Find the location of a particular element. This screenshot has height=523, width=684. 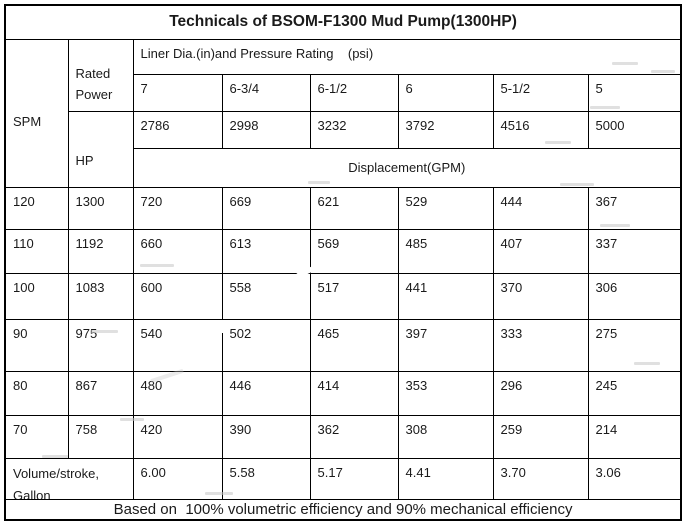

displacement-value-cell: 296 is located at coordinates (540, 393).